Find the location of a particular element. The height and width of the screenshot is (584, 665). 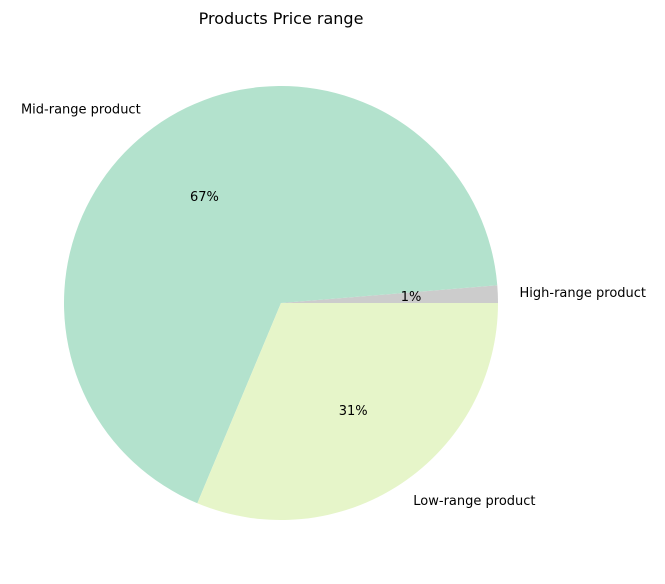

percent-label-low-range-product: 31% is located at coordinates (353, 411).